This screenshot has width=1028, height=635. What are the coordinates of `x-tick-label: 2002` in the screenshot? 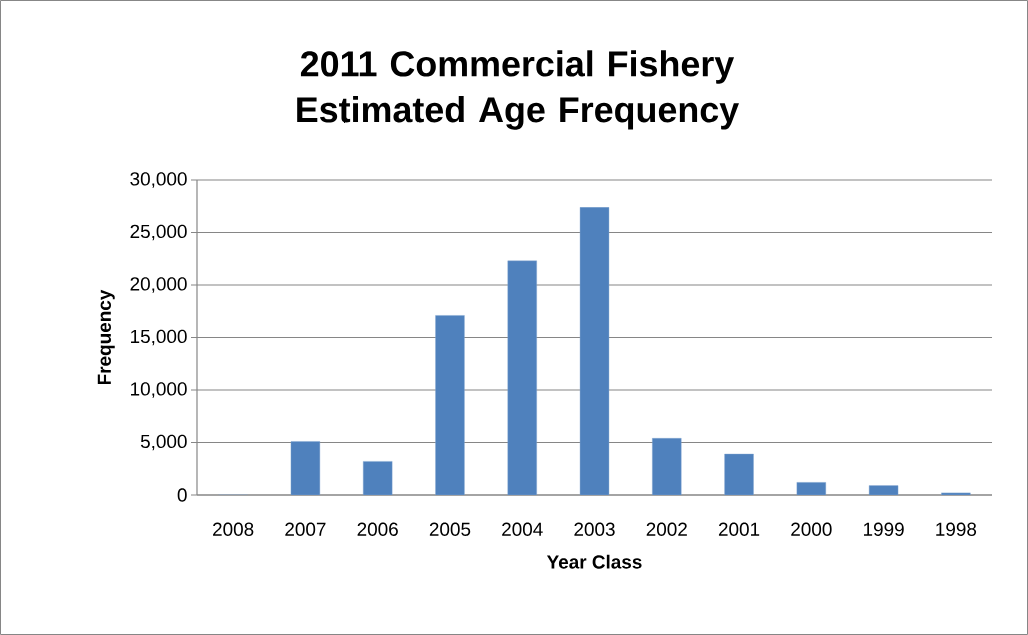 It's located at (666, 529).